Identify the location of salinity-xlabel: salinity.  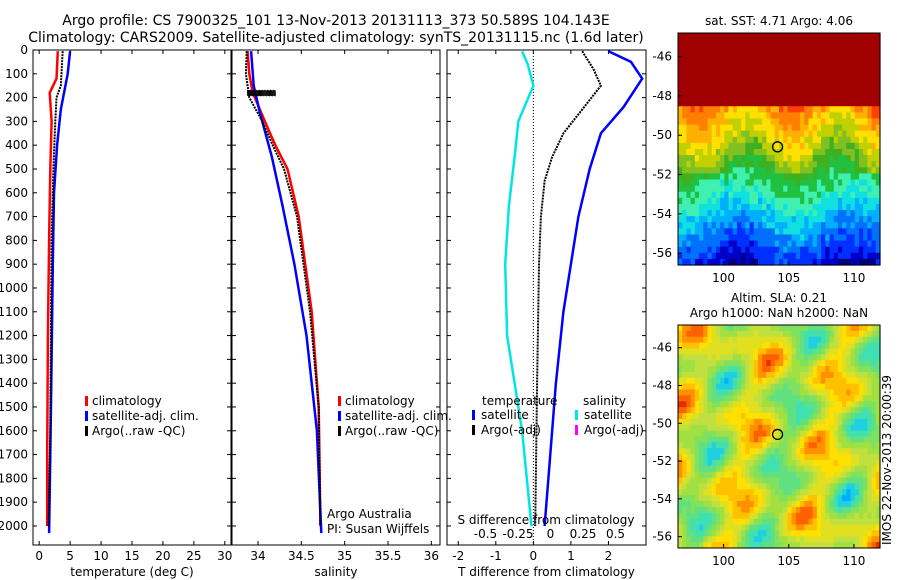
(335, 572).